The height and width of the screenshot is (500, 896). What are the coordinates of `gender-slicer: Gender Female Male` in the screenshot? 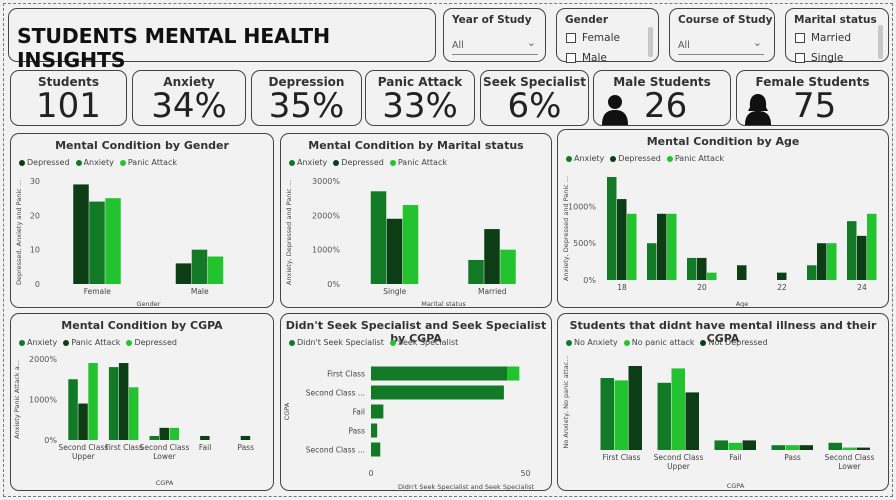 It's located at (607, 36).